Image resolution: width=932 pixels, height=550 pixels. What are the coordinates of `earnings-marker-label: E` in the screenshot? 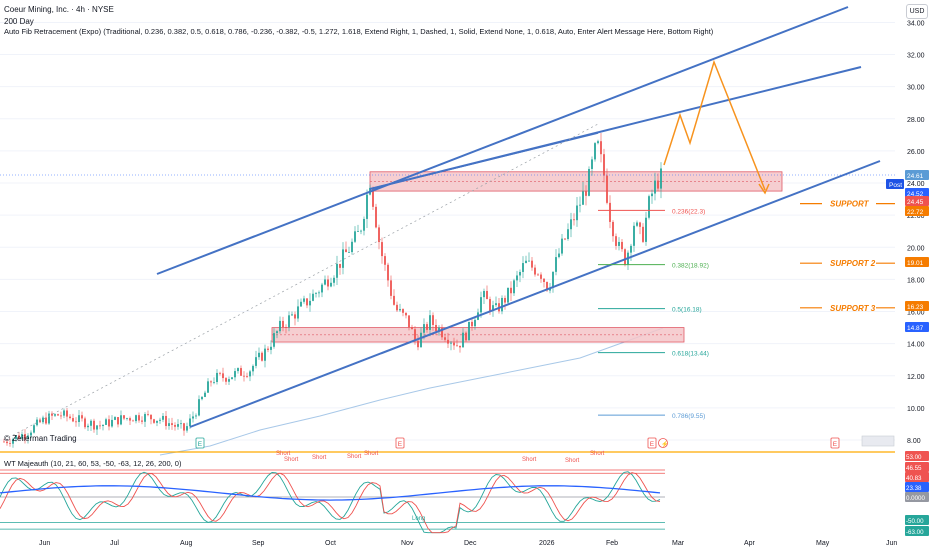 It's located at (652, 444).